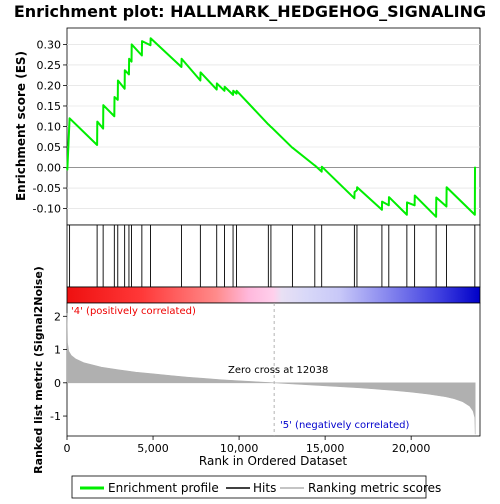  I want to click on es-y-tick-label: 0.10, so click(49, 127).